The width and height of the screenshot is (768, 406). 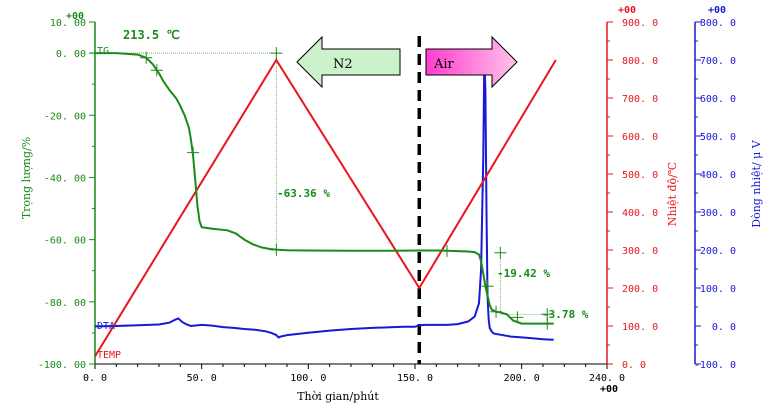 I want to click on tg-tick-label: -60. 00, so click(x=65, y=241).